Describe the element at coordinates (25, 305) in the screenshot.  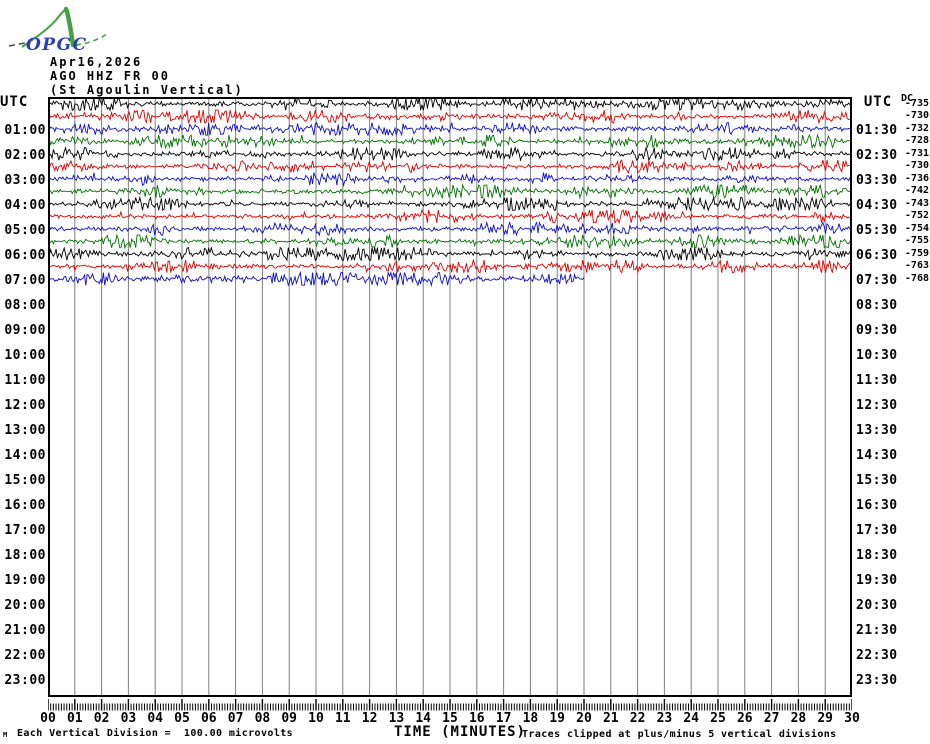
I see `left-time-label: 08:00` at that location.